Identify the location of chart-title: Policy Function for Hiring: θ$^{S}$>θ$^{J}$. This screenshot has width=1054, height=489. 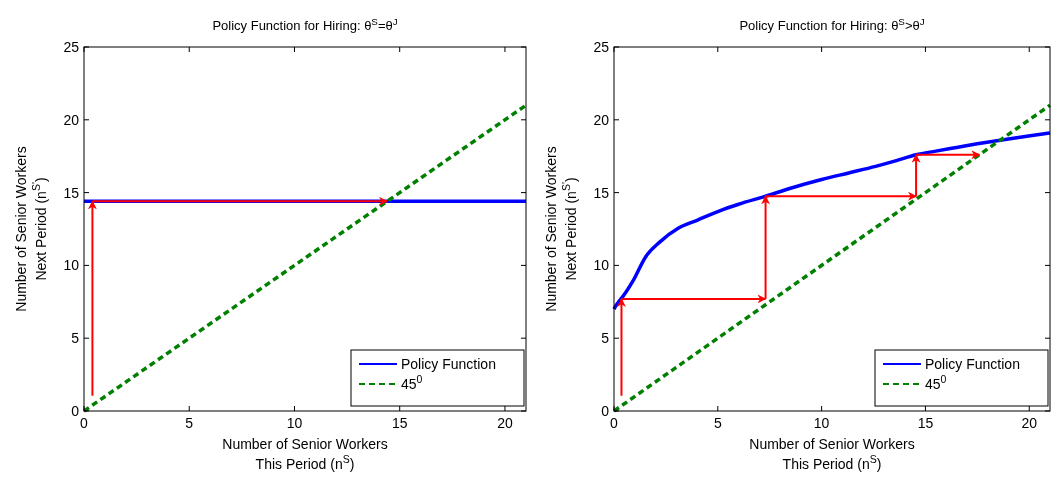
(832, 24).